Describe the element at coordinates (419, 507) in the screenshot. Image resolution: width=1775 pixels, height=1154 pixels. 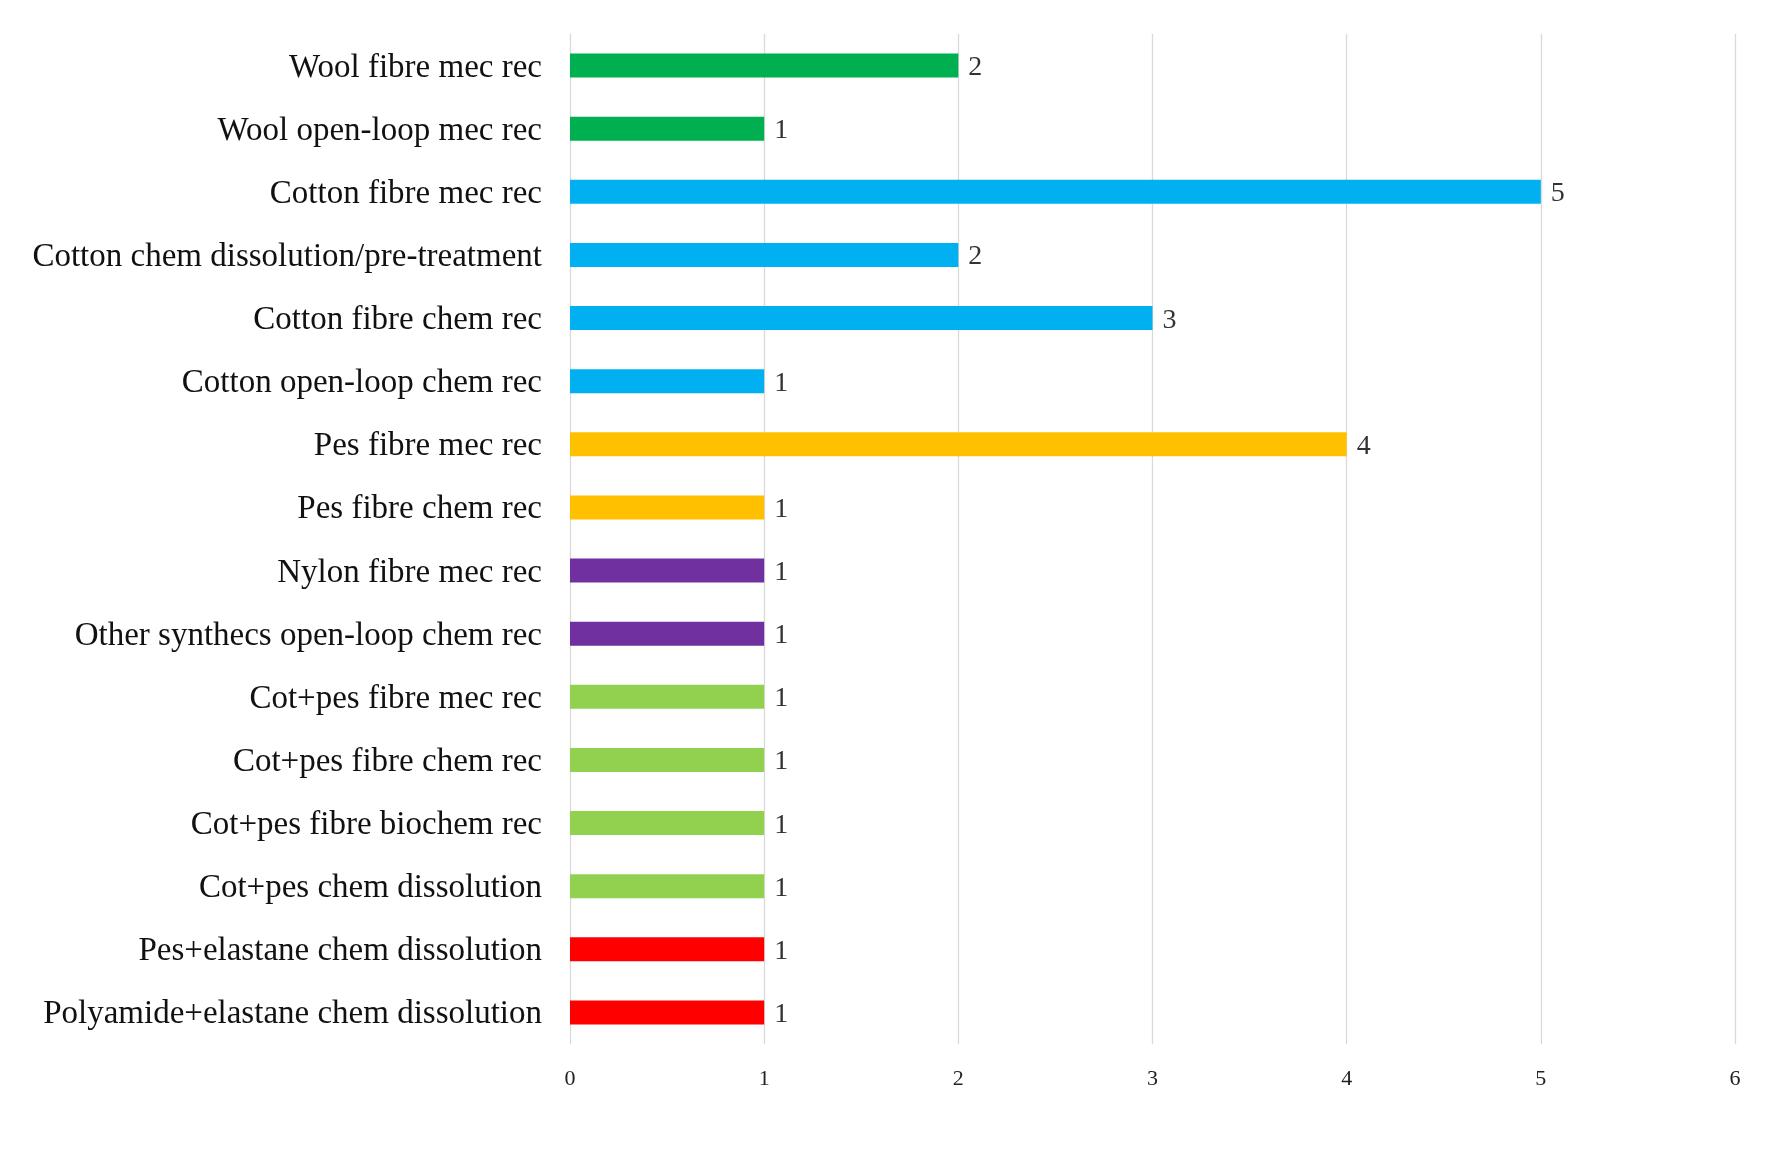
I see `y-tick-label: Pes fibre chem rec` at that location.